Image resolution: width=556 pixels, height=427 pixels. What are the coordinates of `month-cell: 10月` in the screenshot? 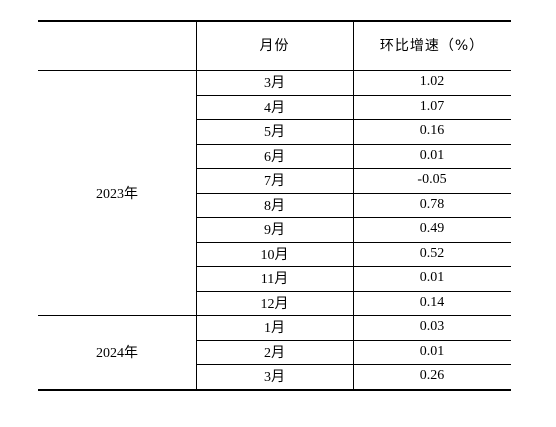 It's located at (274, 255).